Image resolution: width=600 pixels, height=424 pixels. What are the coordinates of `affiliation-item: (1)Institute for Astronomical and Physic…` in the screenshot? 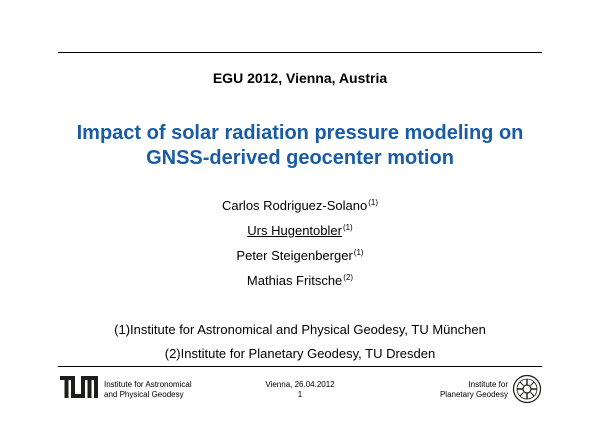 It's located at (300, 329).